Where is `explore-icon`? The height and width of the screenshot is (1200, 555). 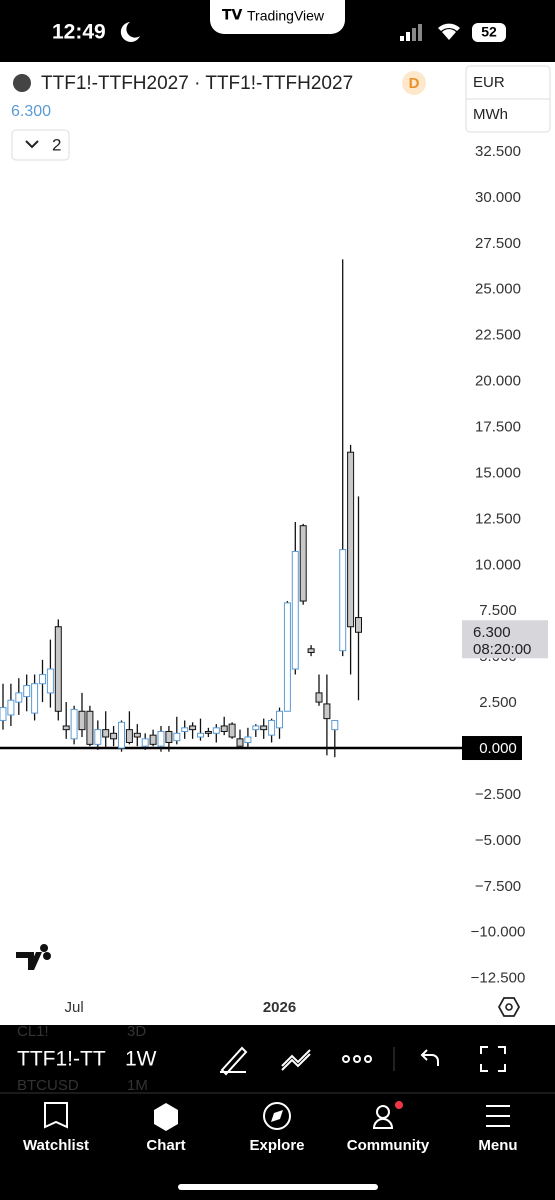 explore-icon is located at coordinates (277, 1116).